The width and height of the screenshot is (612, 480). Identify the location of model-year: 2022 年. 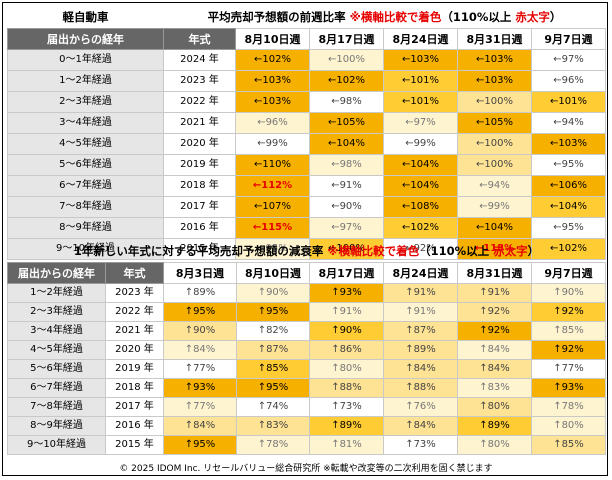
(199, 102).